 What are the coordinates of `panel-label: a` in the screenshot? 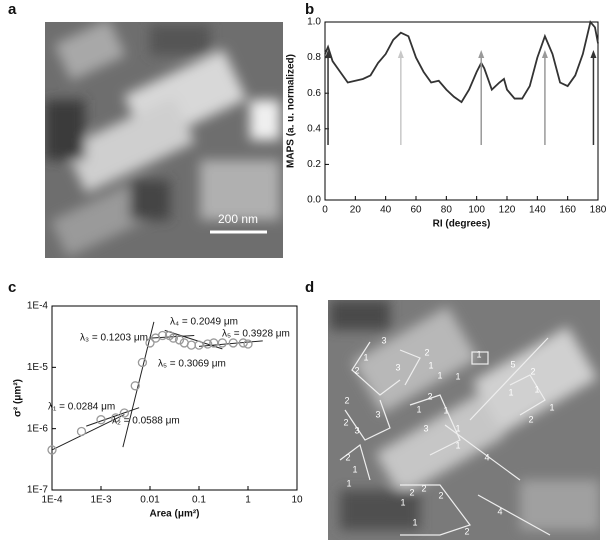 It's located at (12, 9).